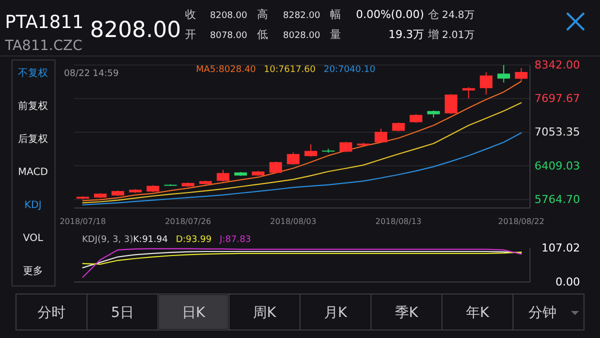  I want to click on text: 日K, so click(194, 313).